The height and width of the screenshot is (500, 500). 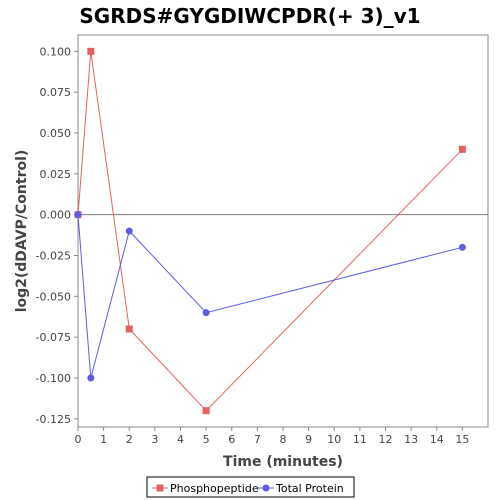 I want to click on x-tick-label: 15, so click(x=462, y=439).